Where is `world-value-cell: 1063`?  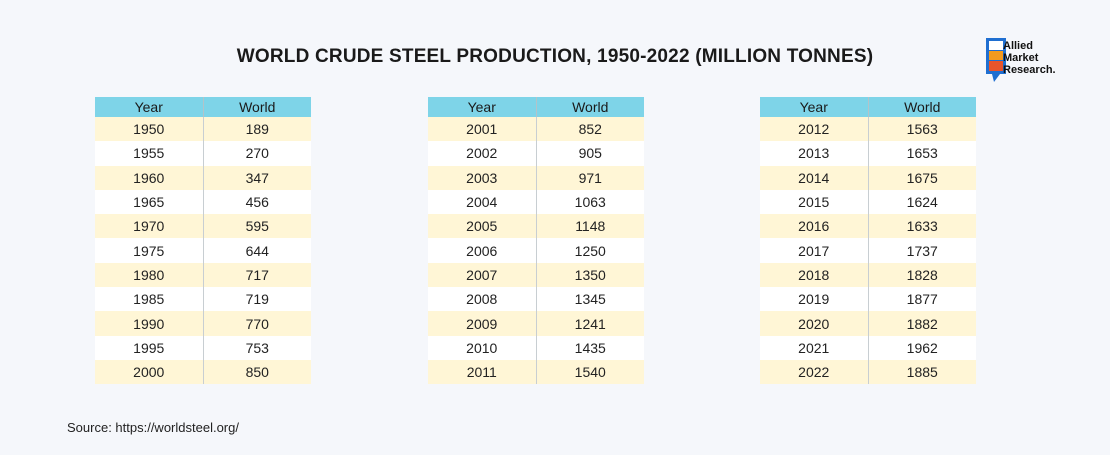 world-value-cell: 1063 is located at coordinates (590, 202).